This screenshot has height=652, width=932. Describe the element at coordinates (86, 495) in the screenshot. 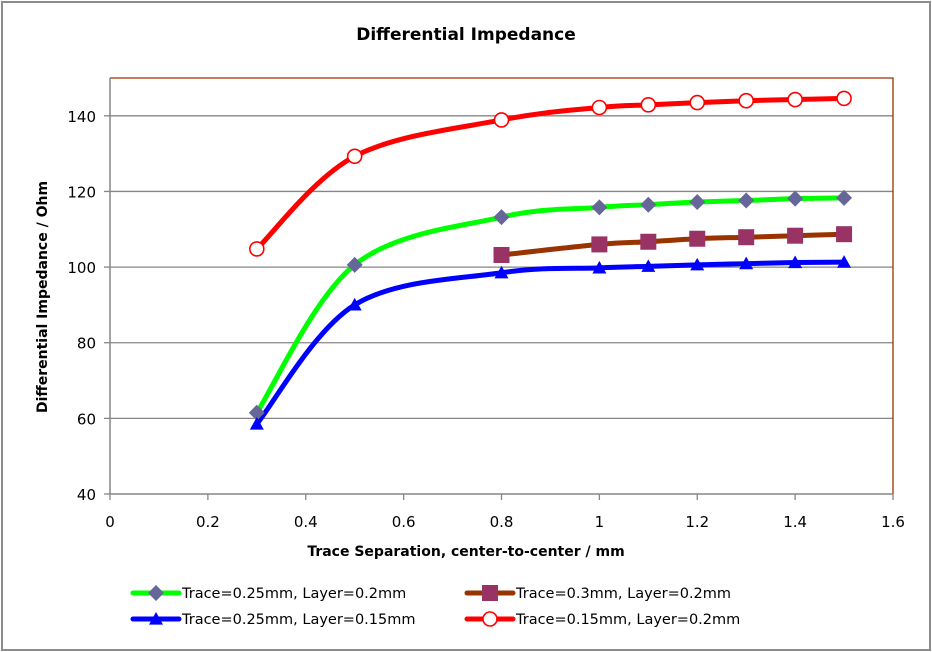

I see `y-tick-label: 40` at that location.